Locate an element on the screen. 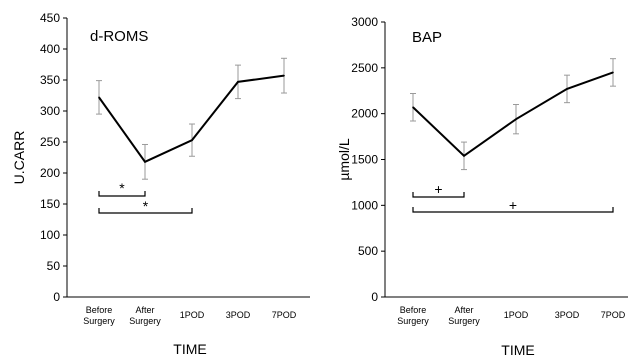  y-axis-title: µmol/L is located at coordinates (344, 159).